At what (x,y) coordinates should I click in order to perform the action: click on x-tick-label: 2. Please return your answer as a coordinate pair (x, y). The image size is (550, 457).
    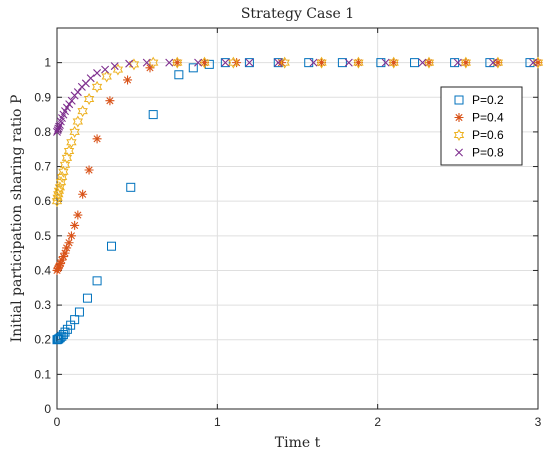
    Looking at the image, I should click on (377, 422).